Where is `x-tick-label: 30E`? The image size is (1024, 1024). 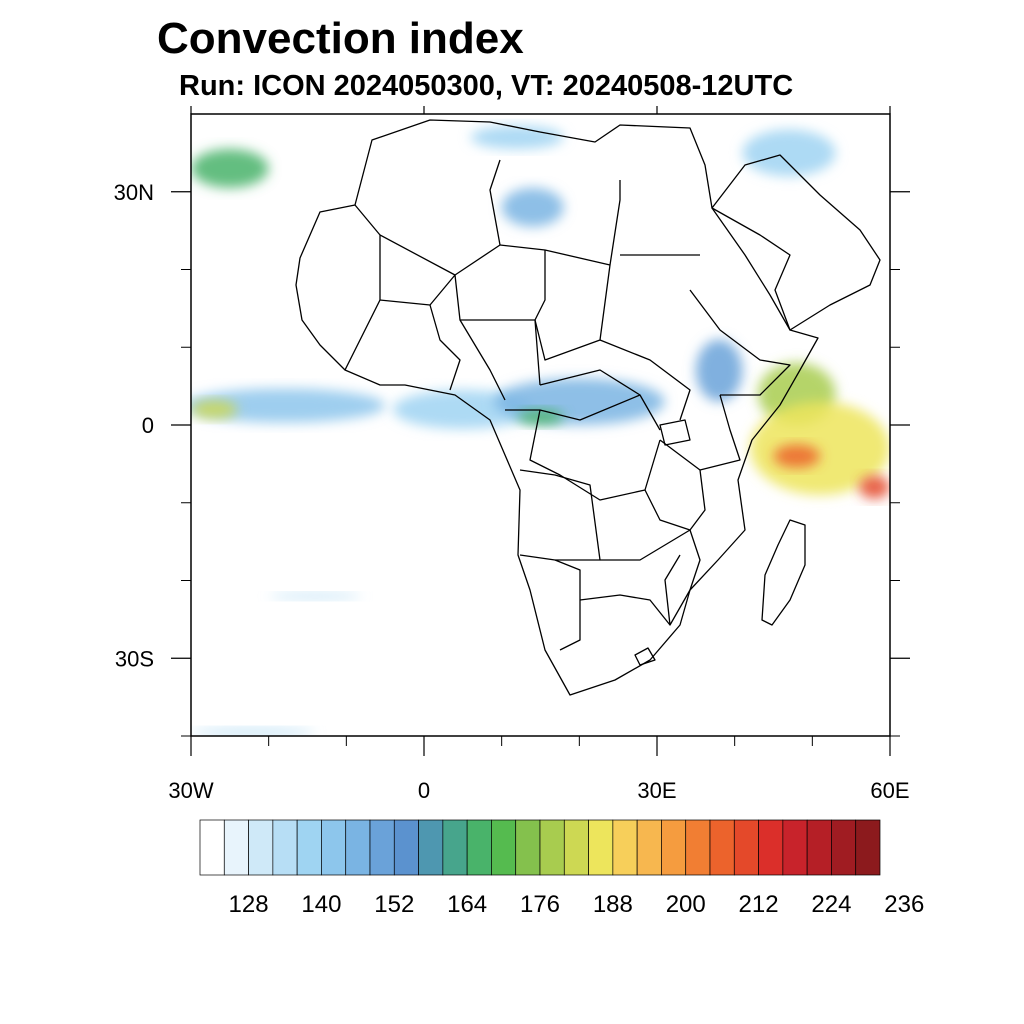
x-tick-label: 30E is located at coordinates (656, 790).